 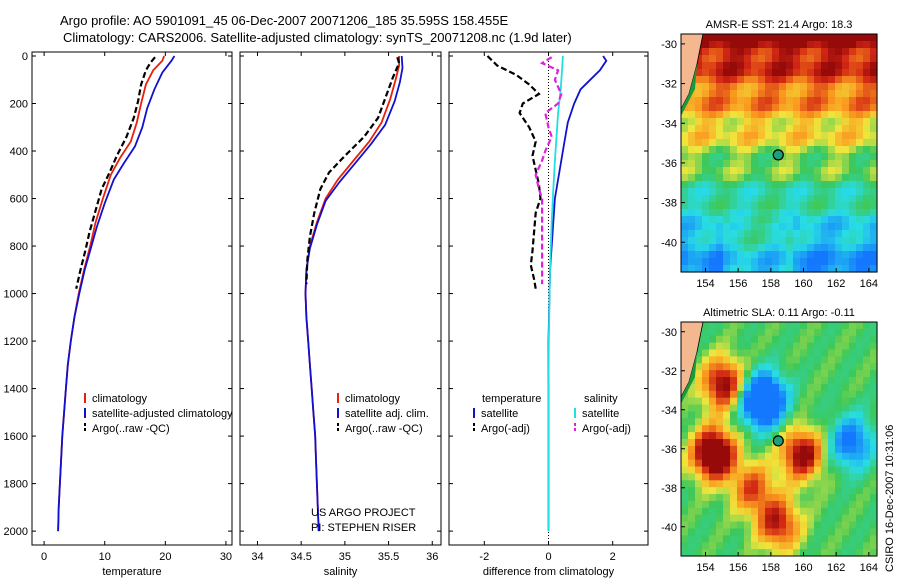 I want to click on y-tick-label: 1200, so click(x=16, y=342).